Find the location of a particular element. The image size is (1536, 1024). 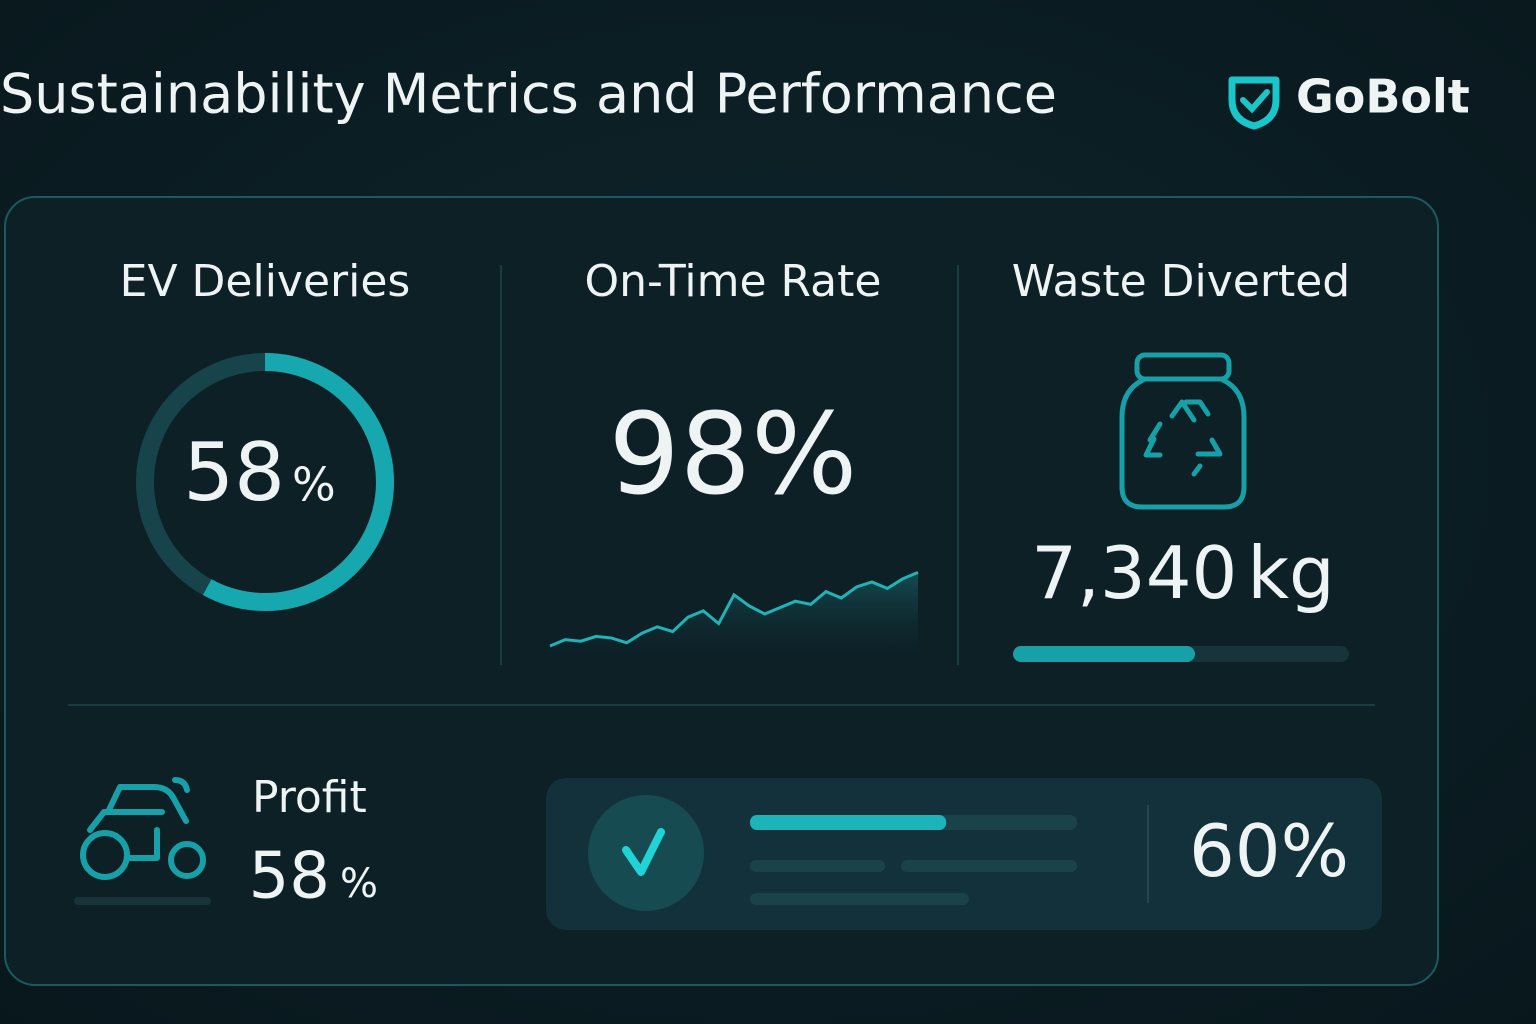

brand-logo: GoBolt is located at coordinates (1349, 100).